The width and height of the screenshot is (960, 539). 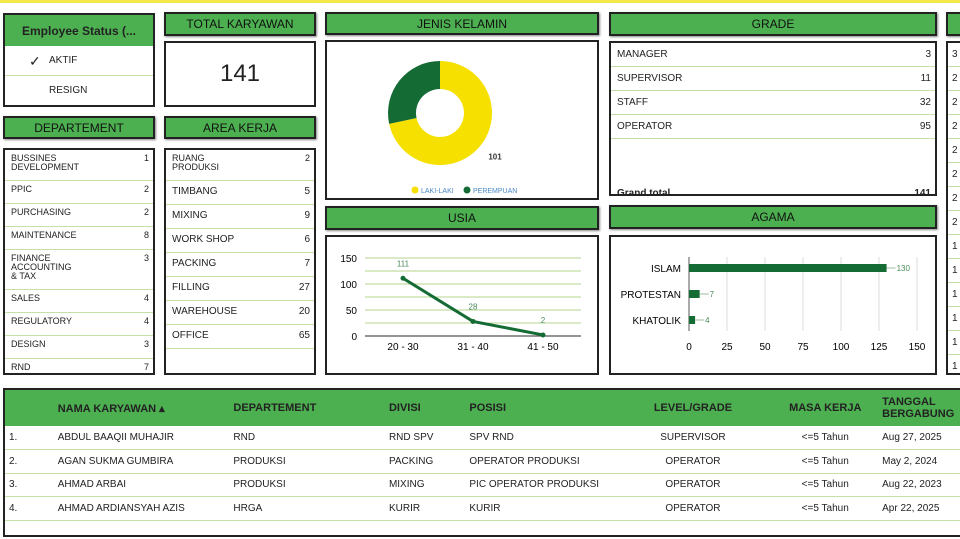 I want to click on list-item: 3, so click(x=954, y=55).